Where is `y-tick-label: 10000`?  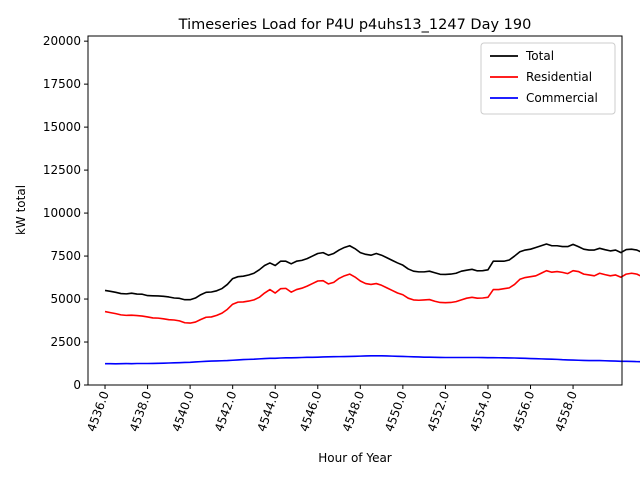
y-tick-label: 10000 is located at coordinates (62, 213).